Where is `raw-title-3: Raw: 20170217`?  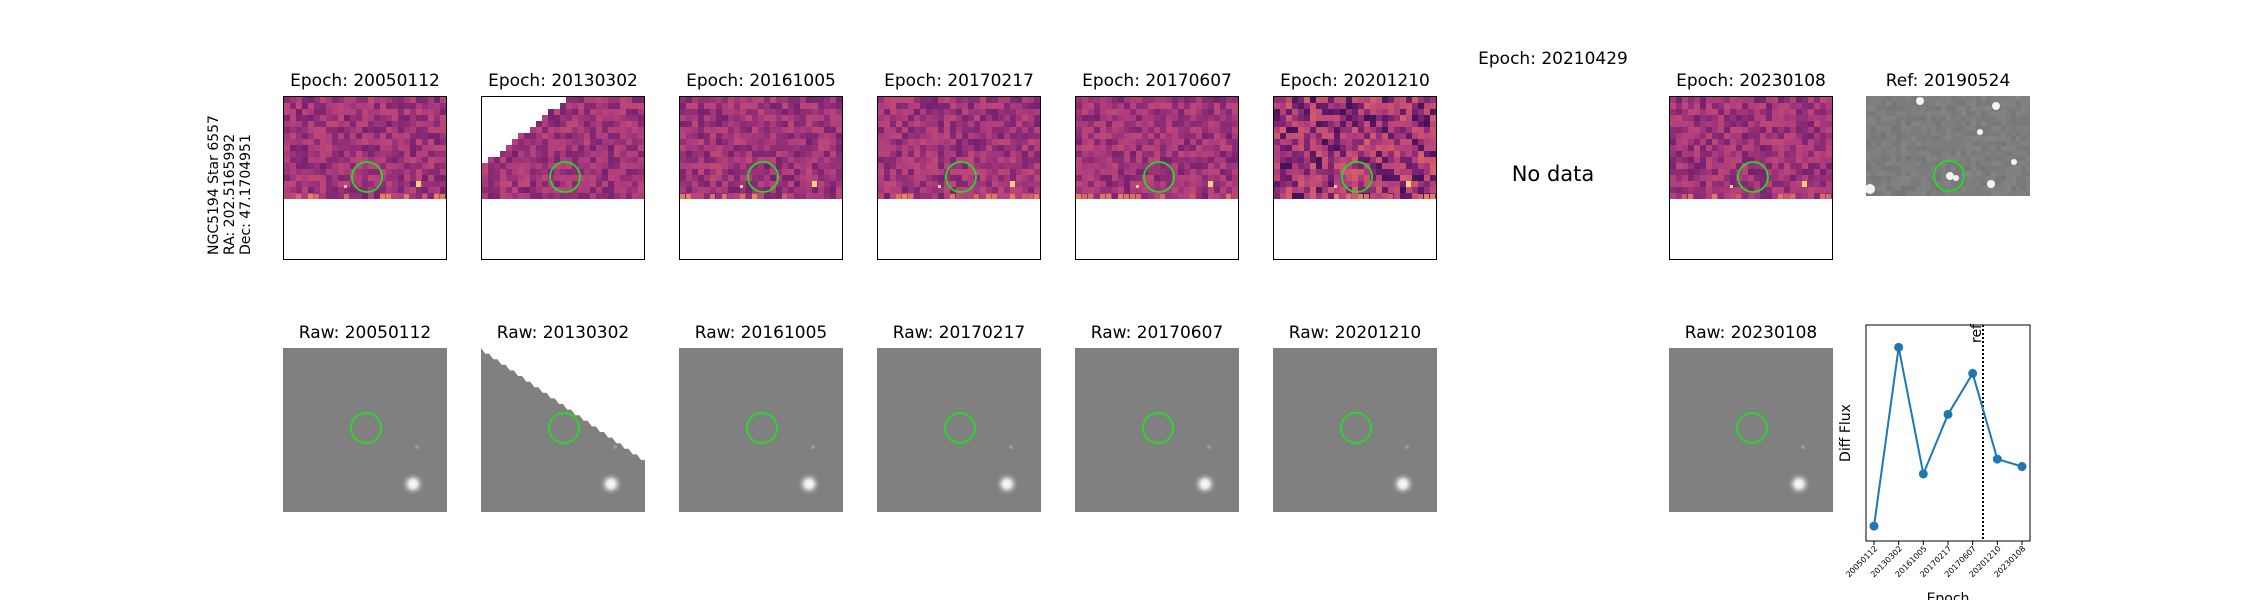
raw-title-3: Raw: 20170217 is located at coordinates (959, 333).